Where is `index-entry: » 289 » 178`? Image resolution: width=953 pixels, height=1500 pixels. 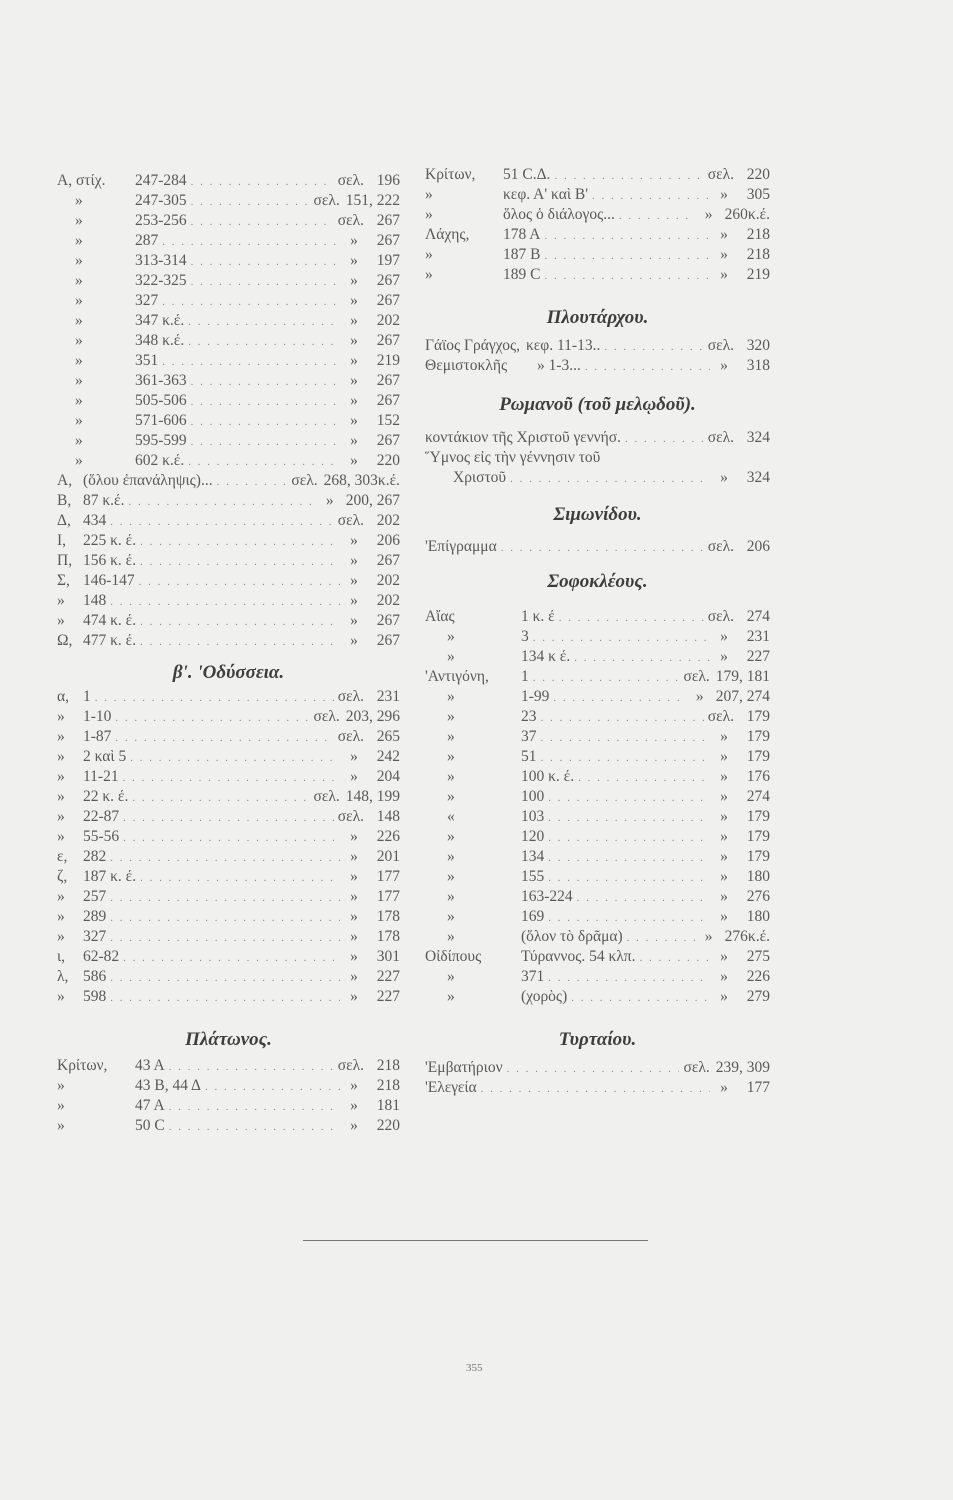
index-entry: » 289 » 178 is located at coordinates (228, 917).